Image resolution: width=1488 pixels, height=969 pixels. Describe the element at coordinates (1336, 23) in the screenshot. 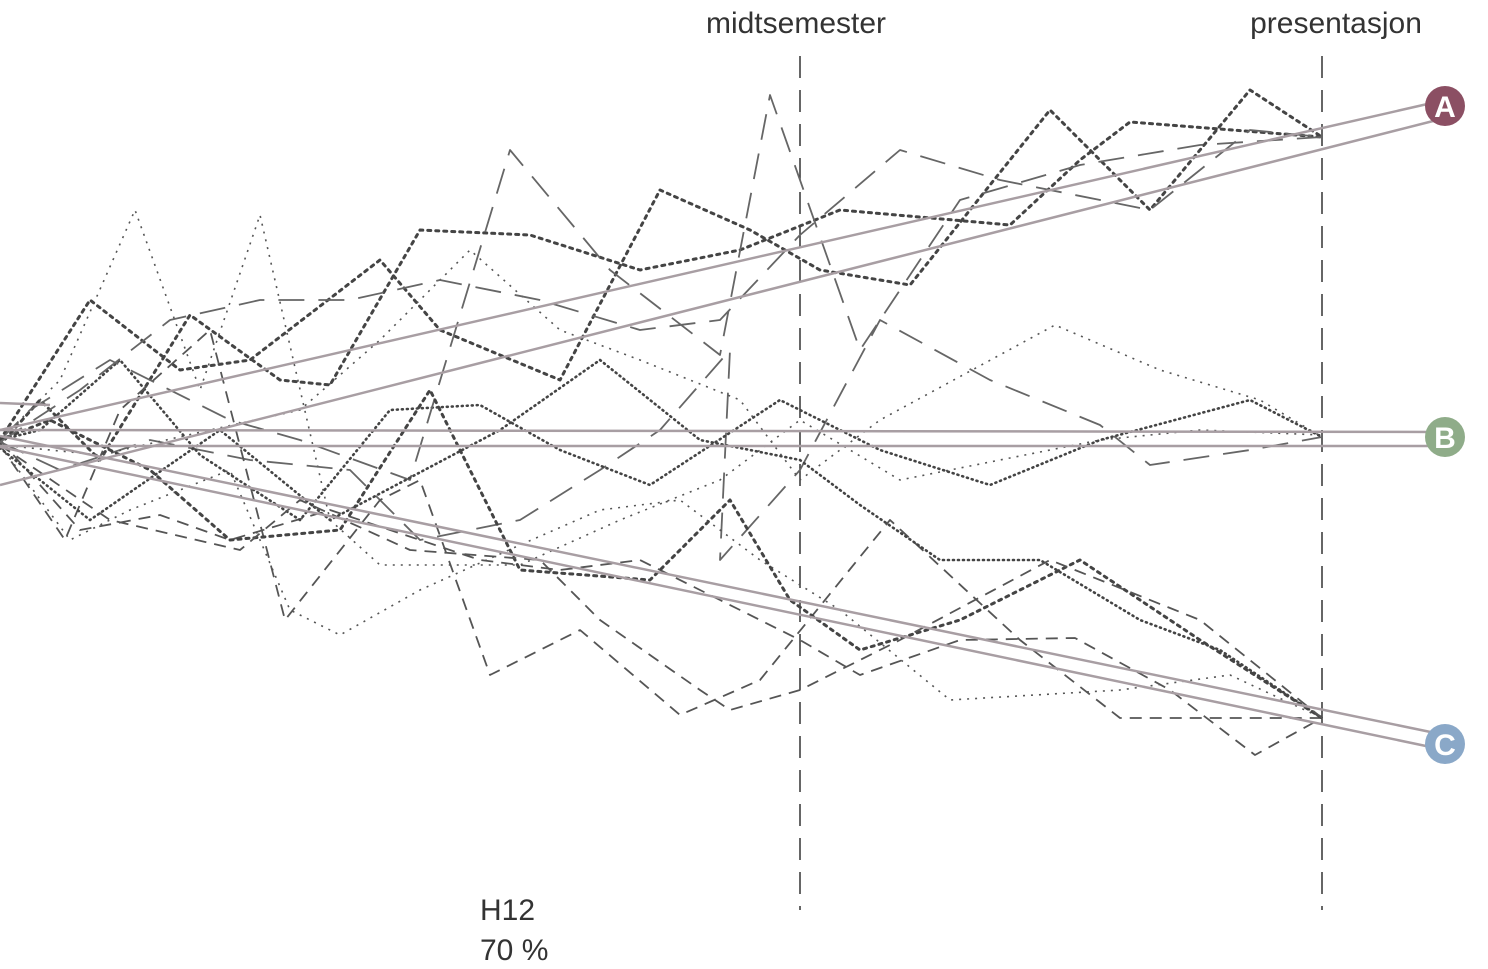

I see `presentation-label: presentasjon` at that location.